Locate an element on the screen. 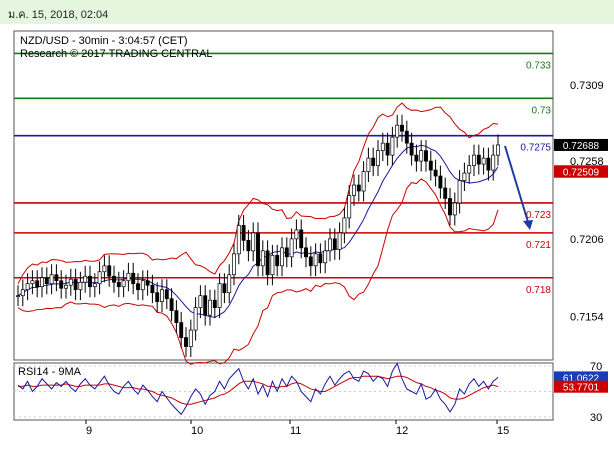  forecast-arrow-head is located at coordinates (528, 225).